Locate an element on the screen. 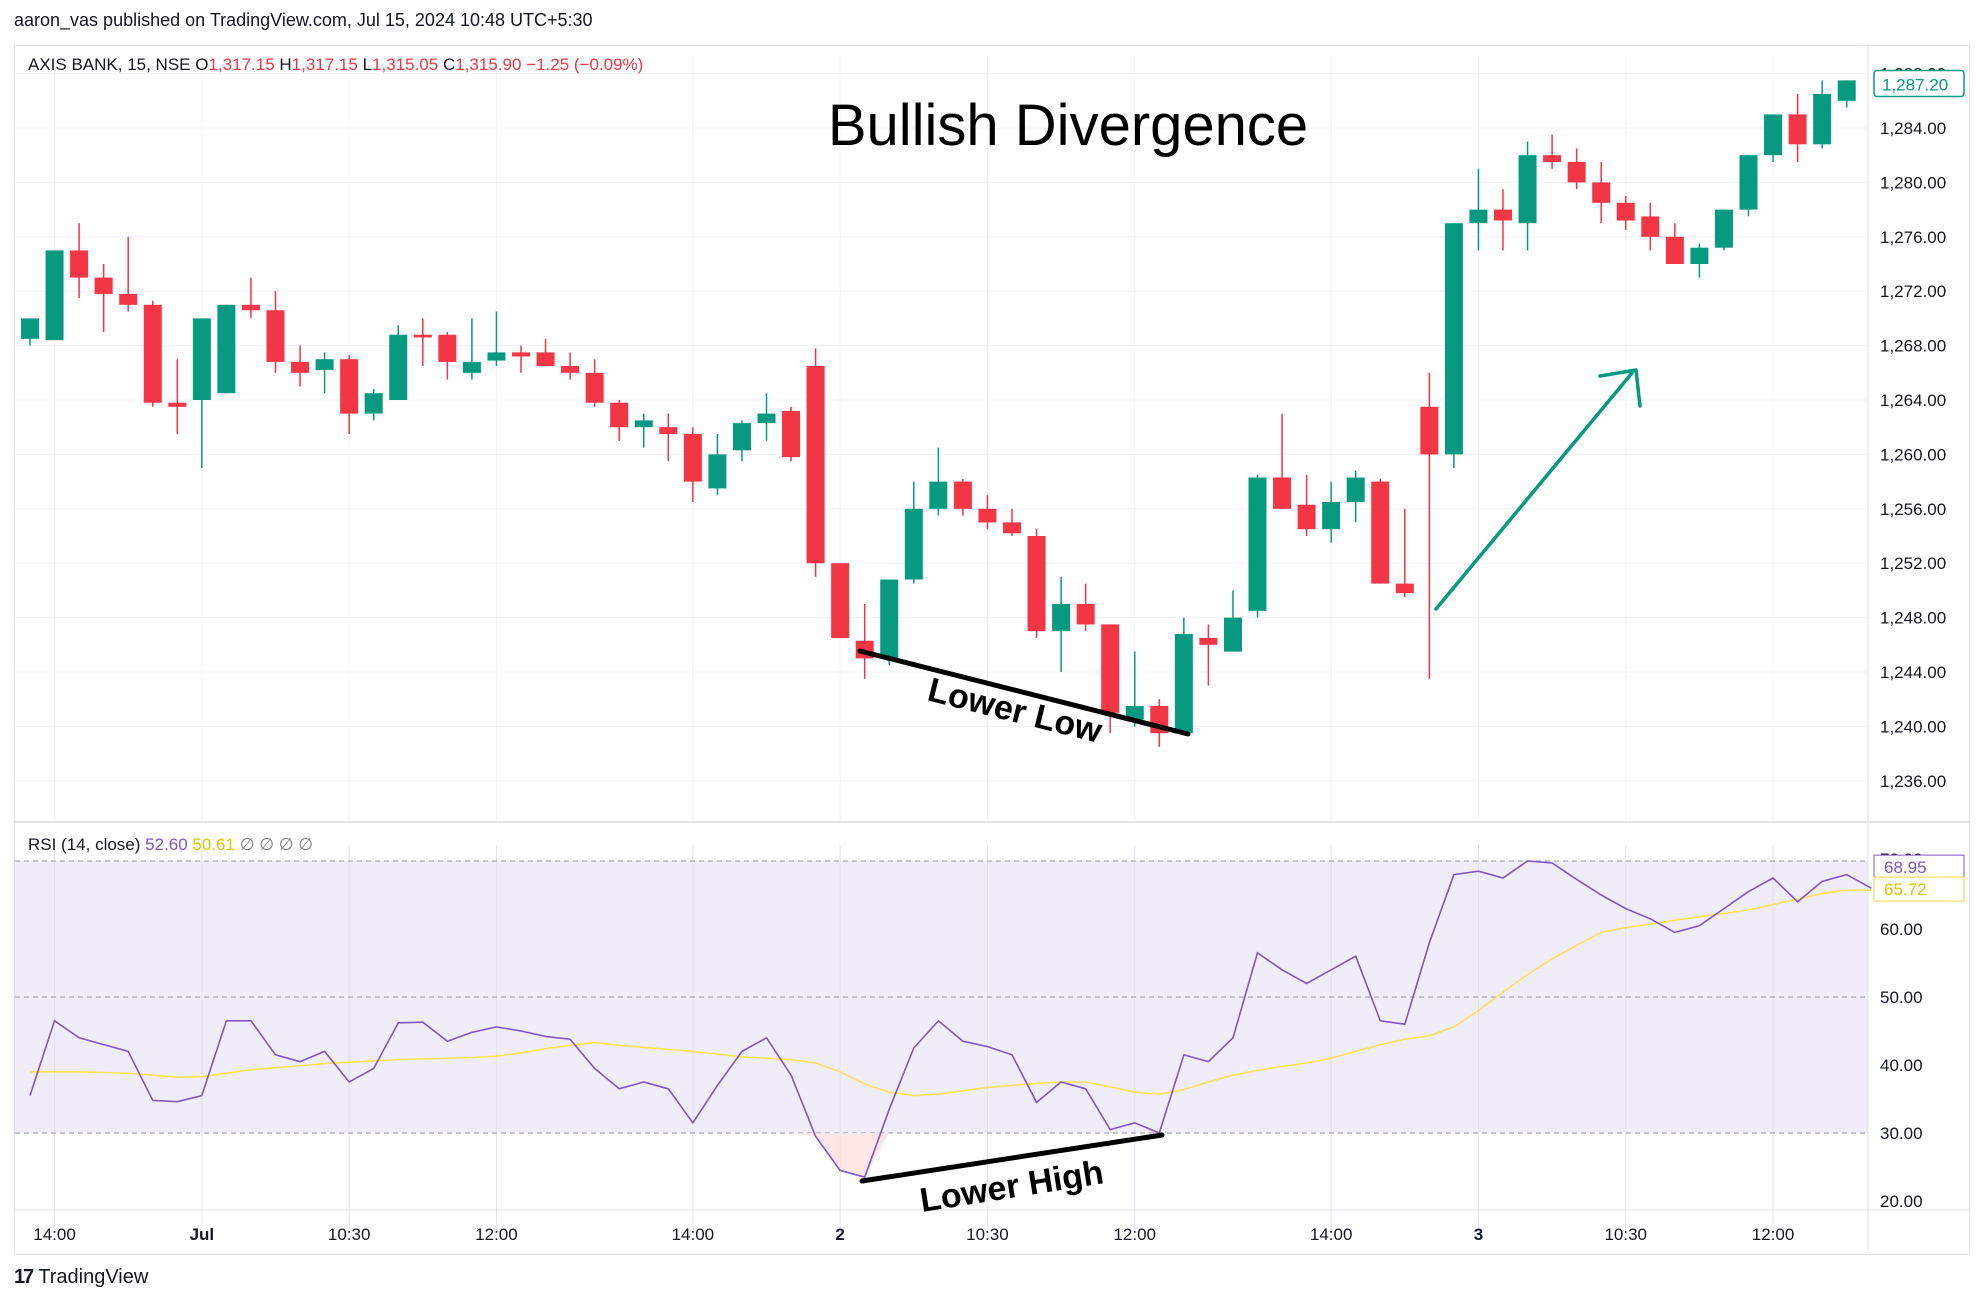  legend-part: −1.25 (−0.09%) is located at coordinates (584, 64).